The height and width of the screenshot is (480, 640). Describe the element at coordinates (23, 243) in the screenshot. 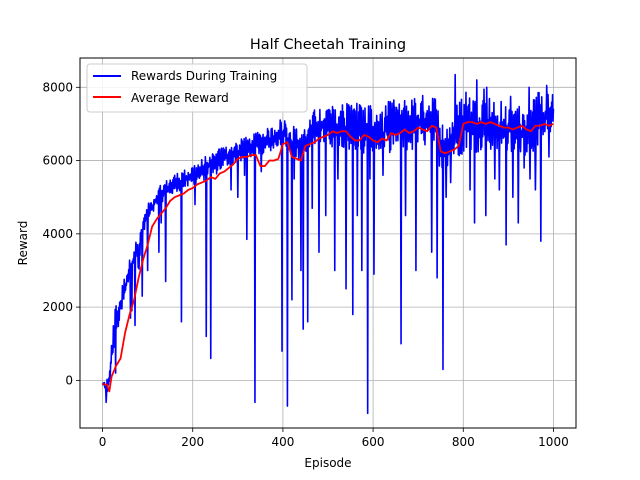

I see `y-axis-label: Reward` at that location.